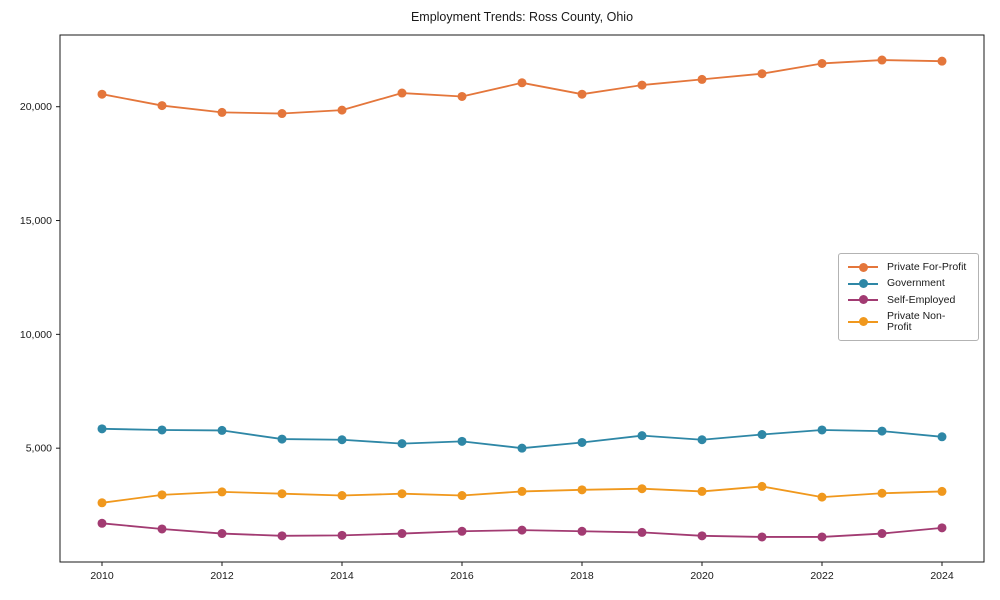 The width and height of the screenshot is (1000, 600). Describe the element at coordinates (36, 107) in the screenshot. I see `y-tick-label: 20,000` at that location.